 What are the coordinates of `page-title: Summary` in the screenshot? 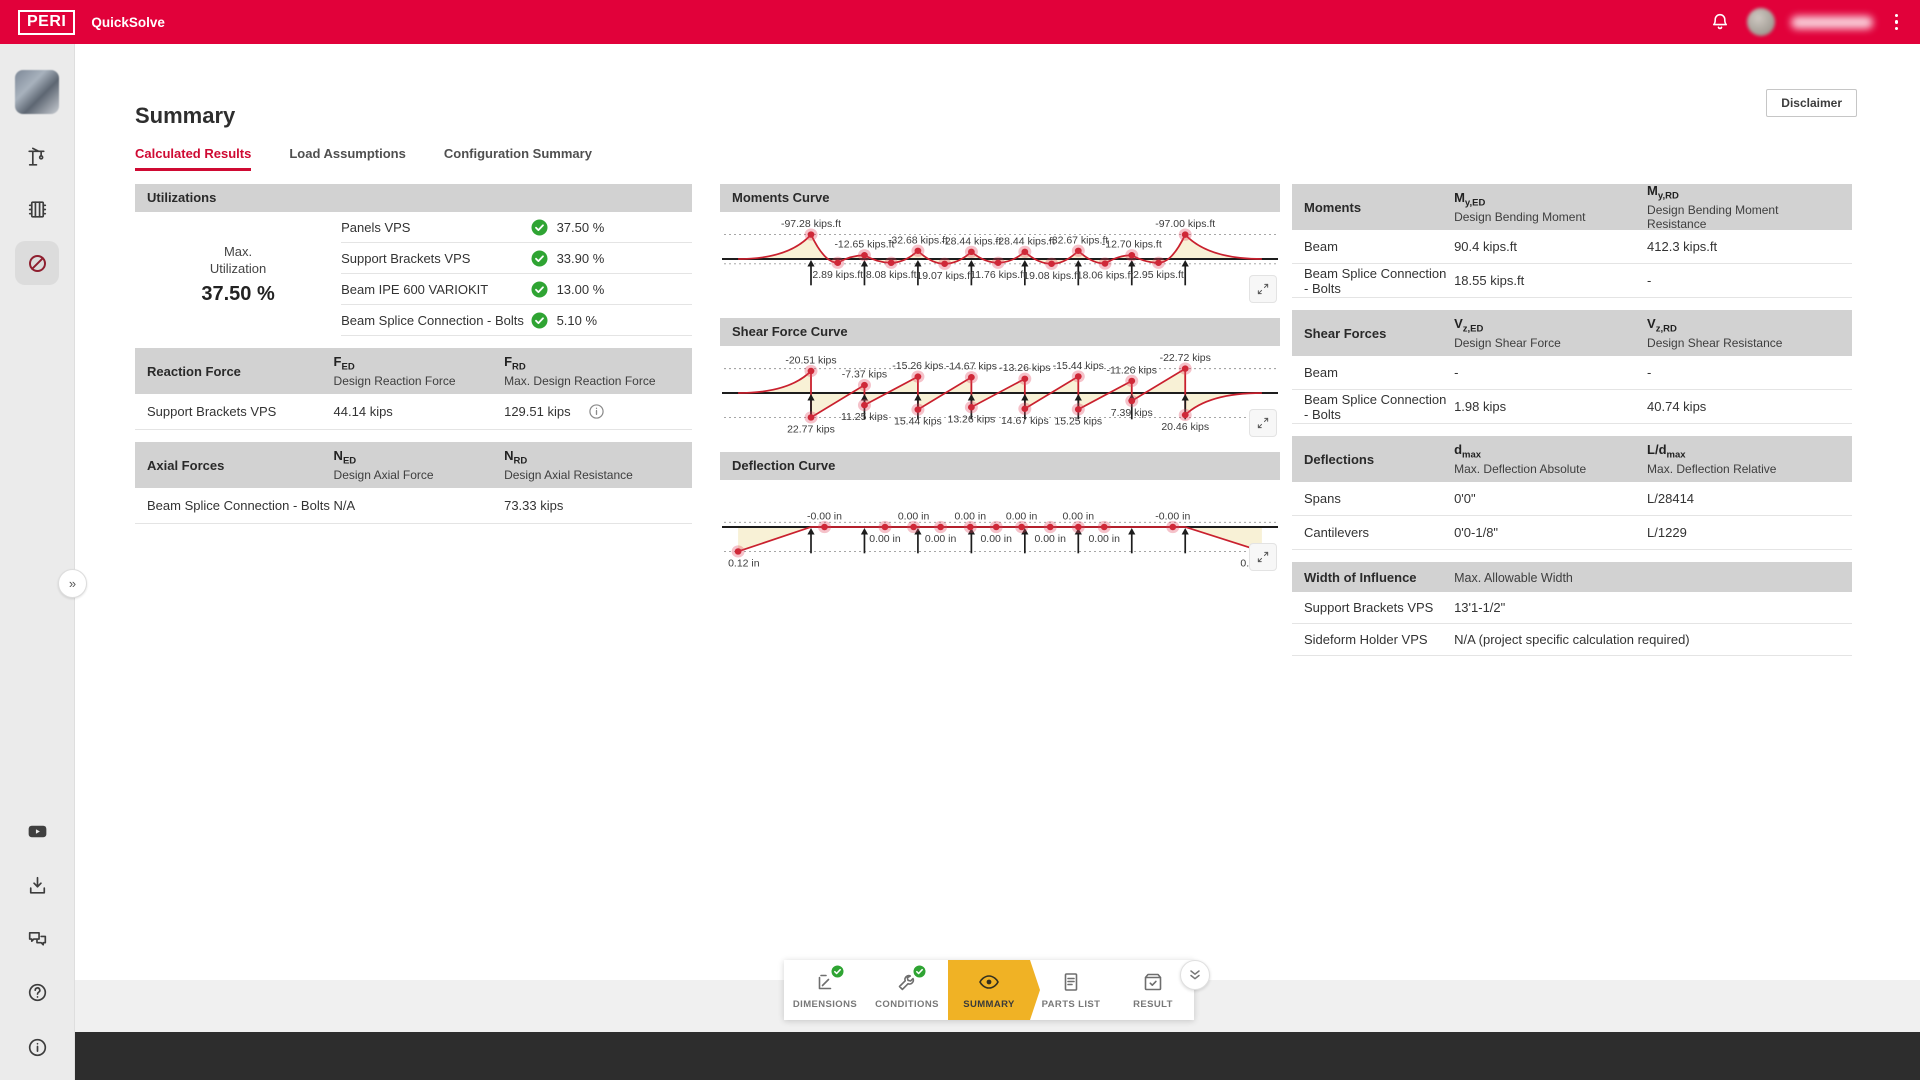 It's located at (185, 115).